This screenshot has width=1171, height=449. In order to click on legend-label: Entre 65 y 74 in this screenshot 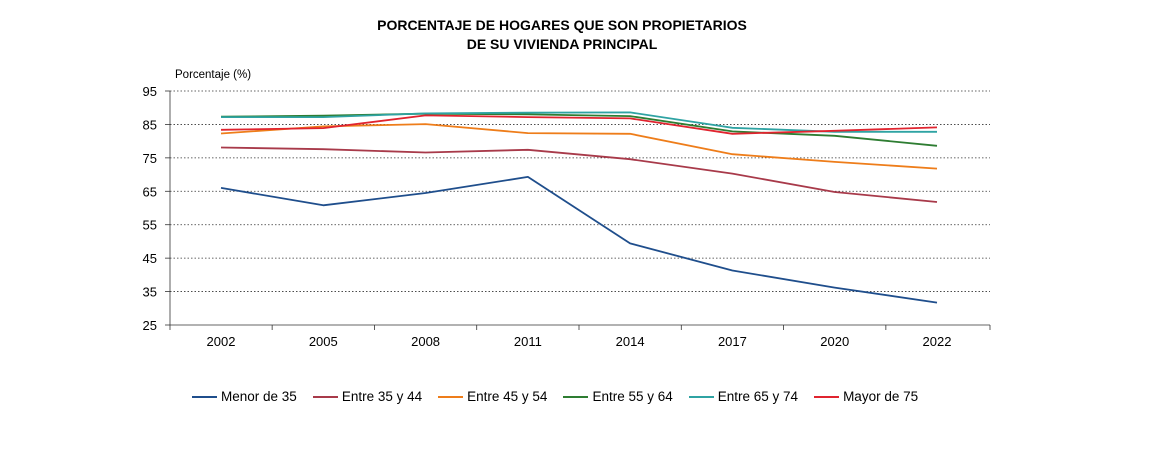, I will do `click(758, 396)`.